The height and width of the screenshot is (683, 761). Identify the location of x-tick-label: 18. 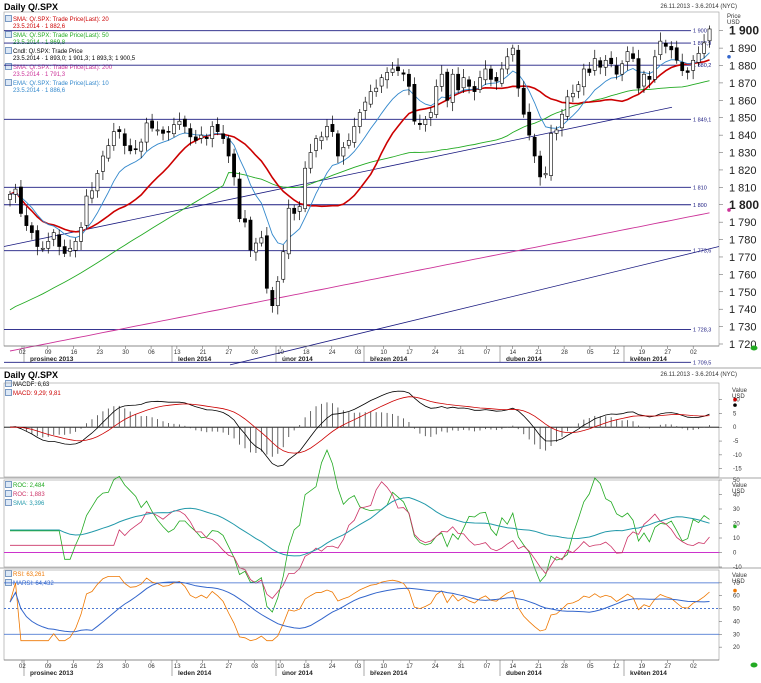
(306, 667).